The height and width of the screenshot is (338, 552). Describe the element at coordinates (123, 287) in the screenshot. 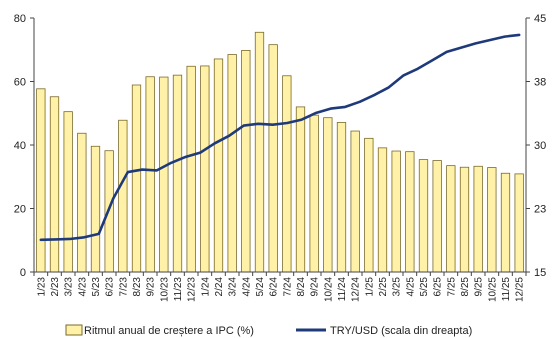

I see `x-tick-label: 7/23` at that location.